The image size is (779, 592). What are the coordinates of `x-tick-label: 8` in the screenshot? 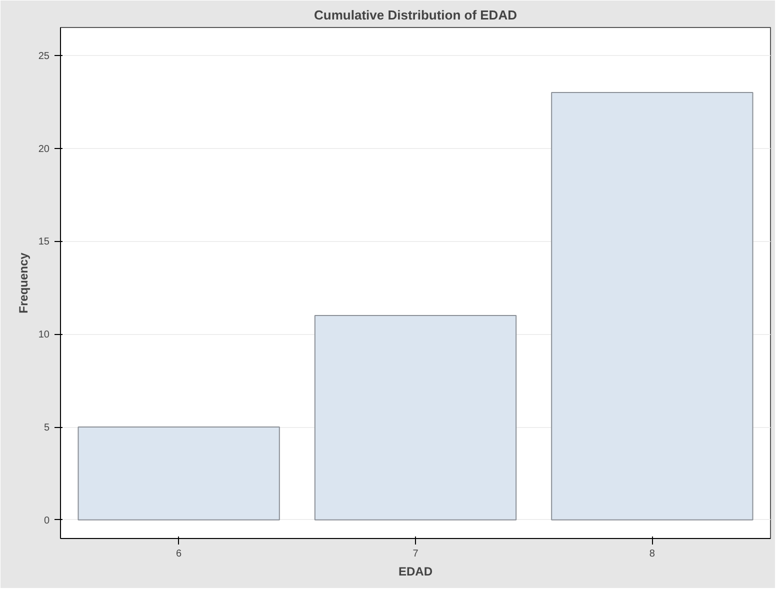 It's located at (652, 554).